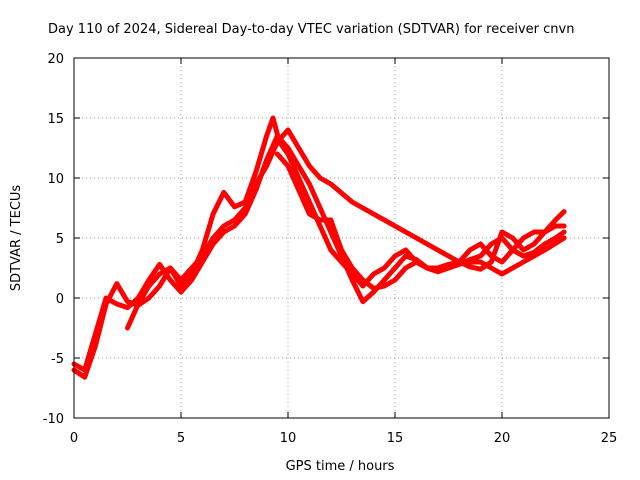 The height and width of the screenshot is (480, 640). Describe the element at coordinates (55, 179) in the screenshot. I see `y-tick-label: 10` at that location.